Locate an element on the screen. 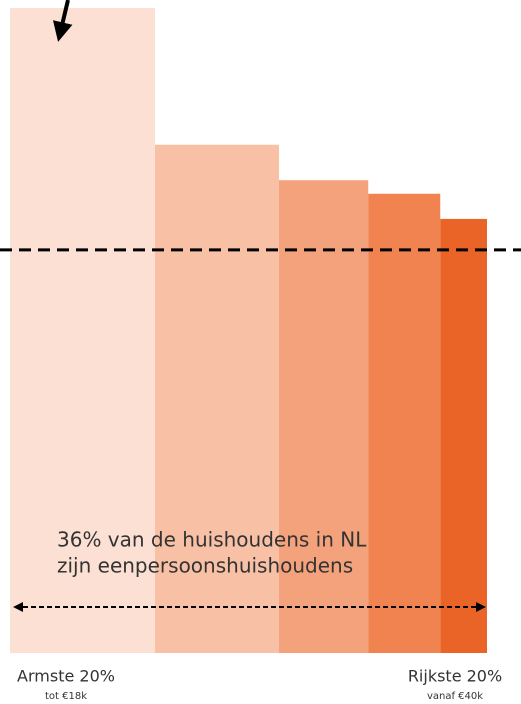 The height and width of the screenshot is (704, 521). annotation: 36% van de huishoudens in NL is located at coordinates (212, 540).